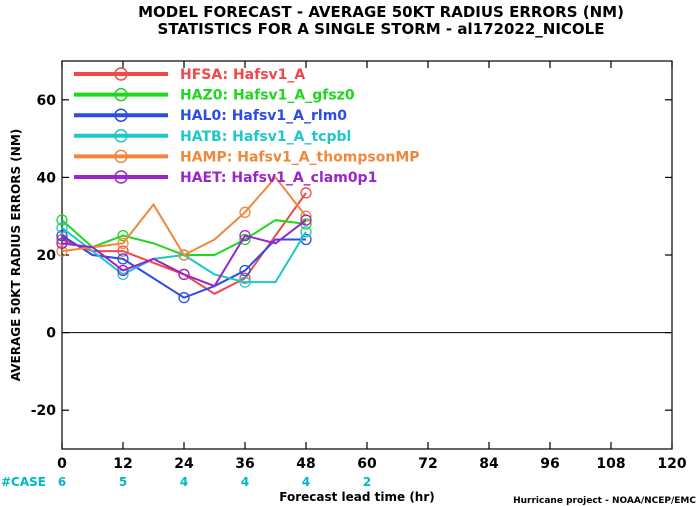 The image size is (700, 506). I want to click on x-tick-label: 48, so click(305, 464).